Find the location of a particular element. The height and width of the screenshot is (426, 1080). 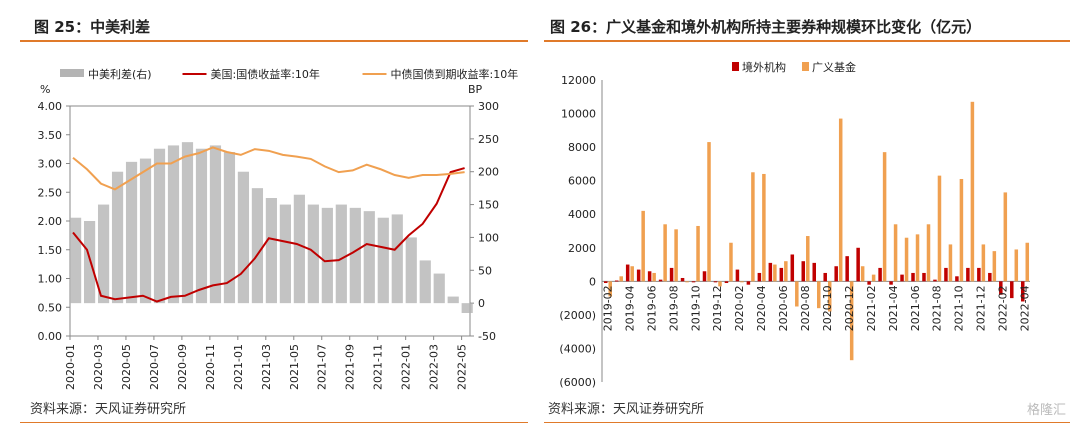

legend-swatch is located at coordinates (735, 66).